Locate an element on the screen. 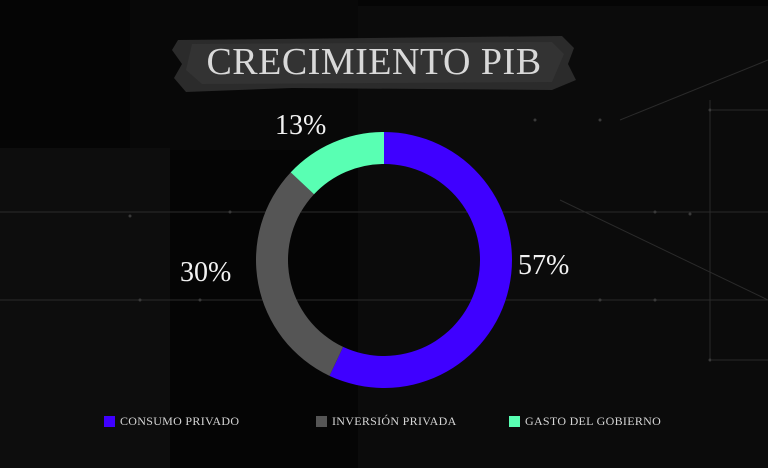  legend-label-gasto-del-gobierno: GASTO DEL GOBIERNO is located at coordinates (593, 421).